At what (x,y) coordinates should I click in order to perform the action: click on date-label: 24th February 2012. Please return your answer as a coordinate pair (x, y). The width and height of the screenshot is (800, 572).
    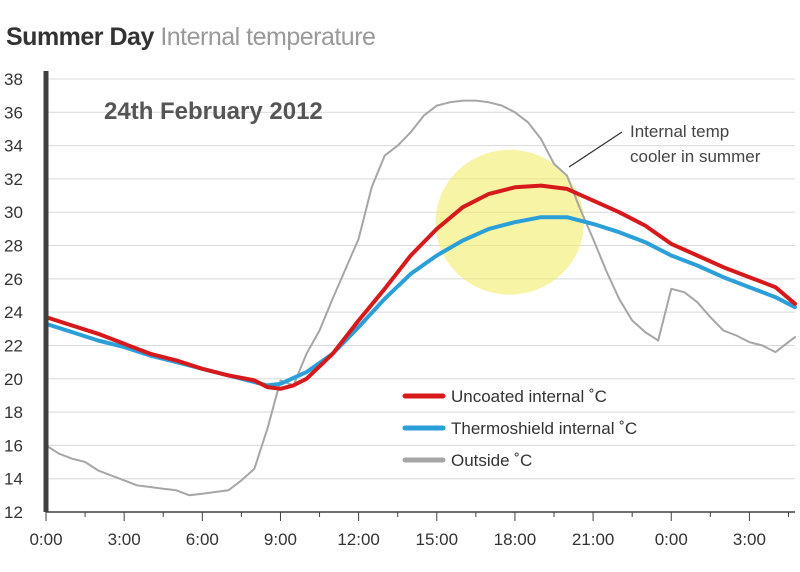
    Looking at the image, I should click on (213, 111).